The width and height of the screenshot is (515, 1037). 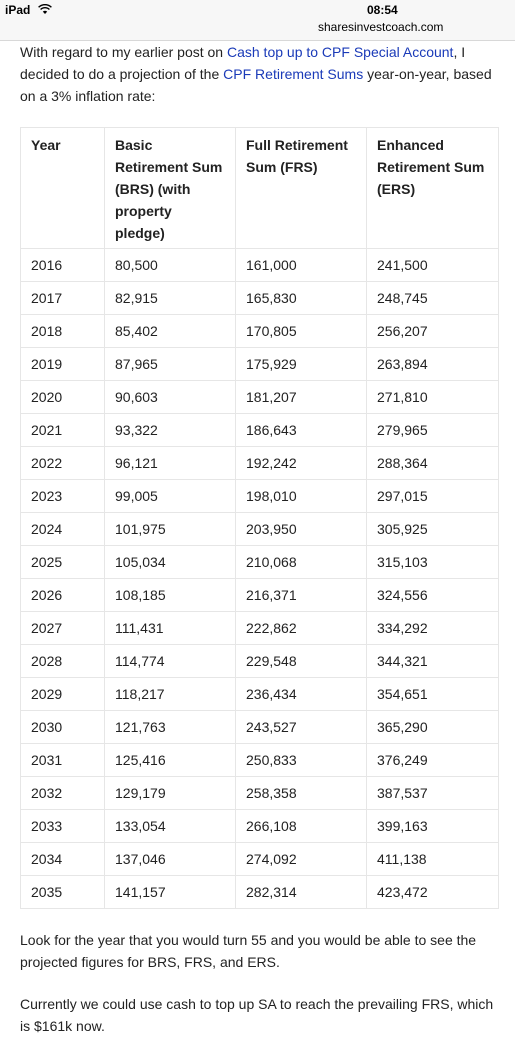 What do you see at coordinates (62, 463) in the screenshot?
I see `table-cell: 2022` at bounding box center [62, 463].